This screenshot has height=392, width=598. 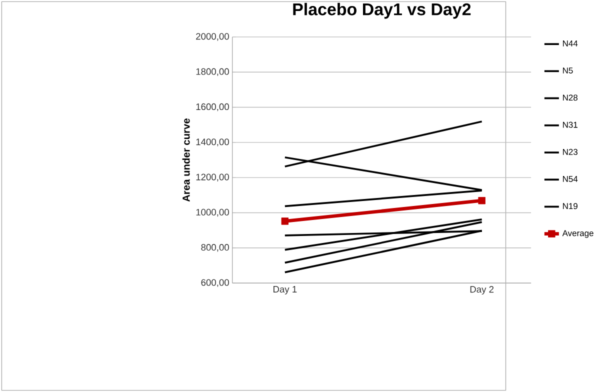 What do you see at coordinates (215, 283) in the screenshot?
I see `y-tick-label: 600,00` at bounding box center [215, 283].